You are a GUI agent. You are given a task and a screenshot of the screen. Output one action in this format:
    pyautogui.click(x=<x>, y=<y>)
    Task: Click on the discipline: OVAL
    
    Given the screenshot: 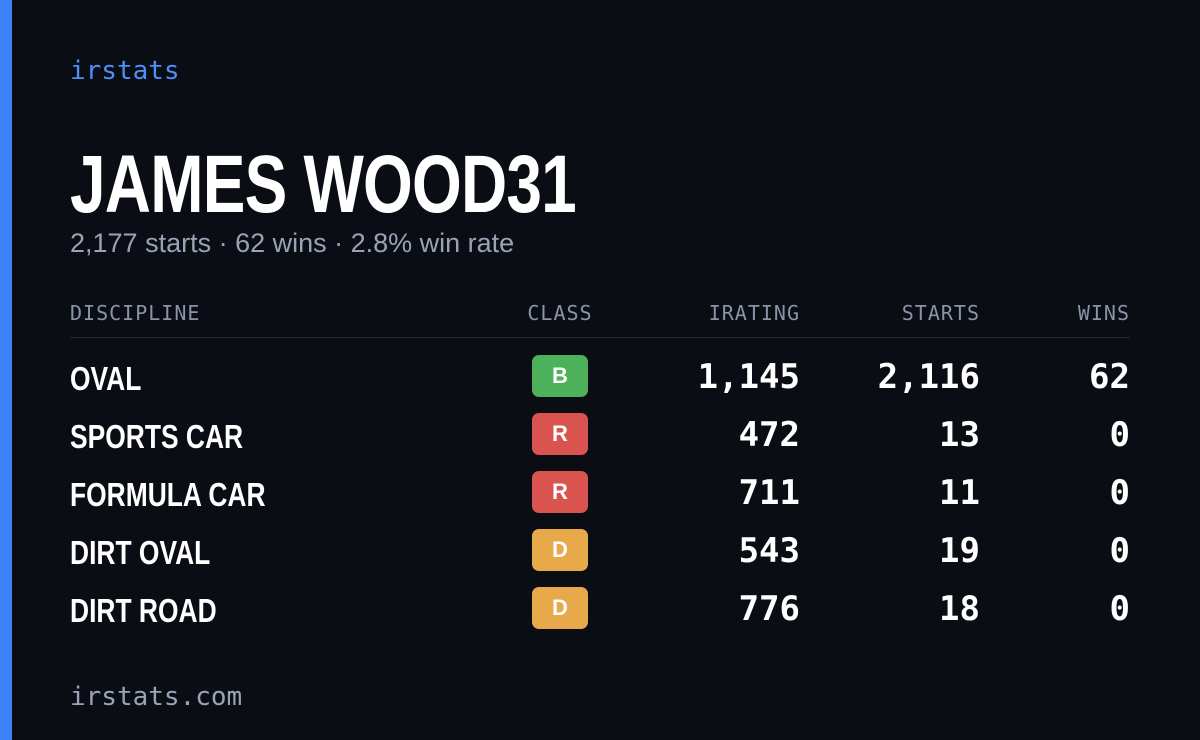 What is the action you would take?
    pyautogui.click(x=106, y=378)
    